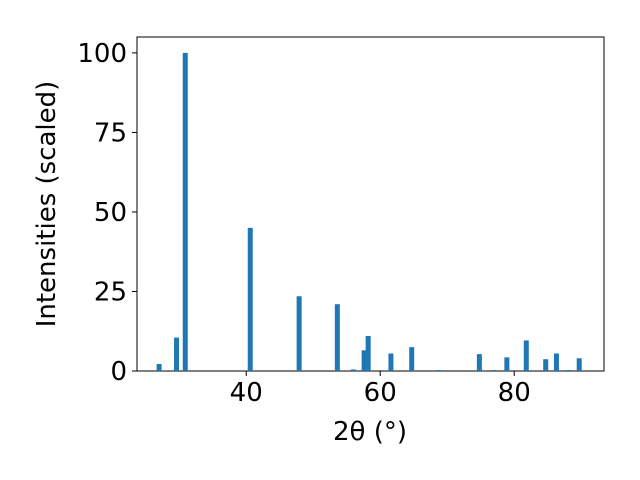 This screenshot has width=640, height=480. I want to click on y-tick-label: 0, so click(118, 372).